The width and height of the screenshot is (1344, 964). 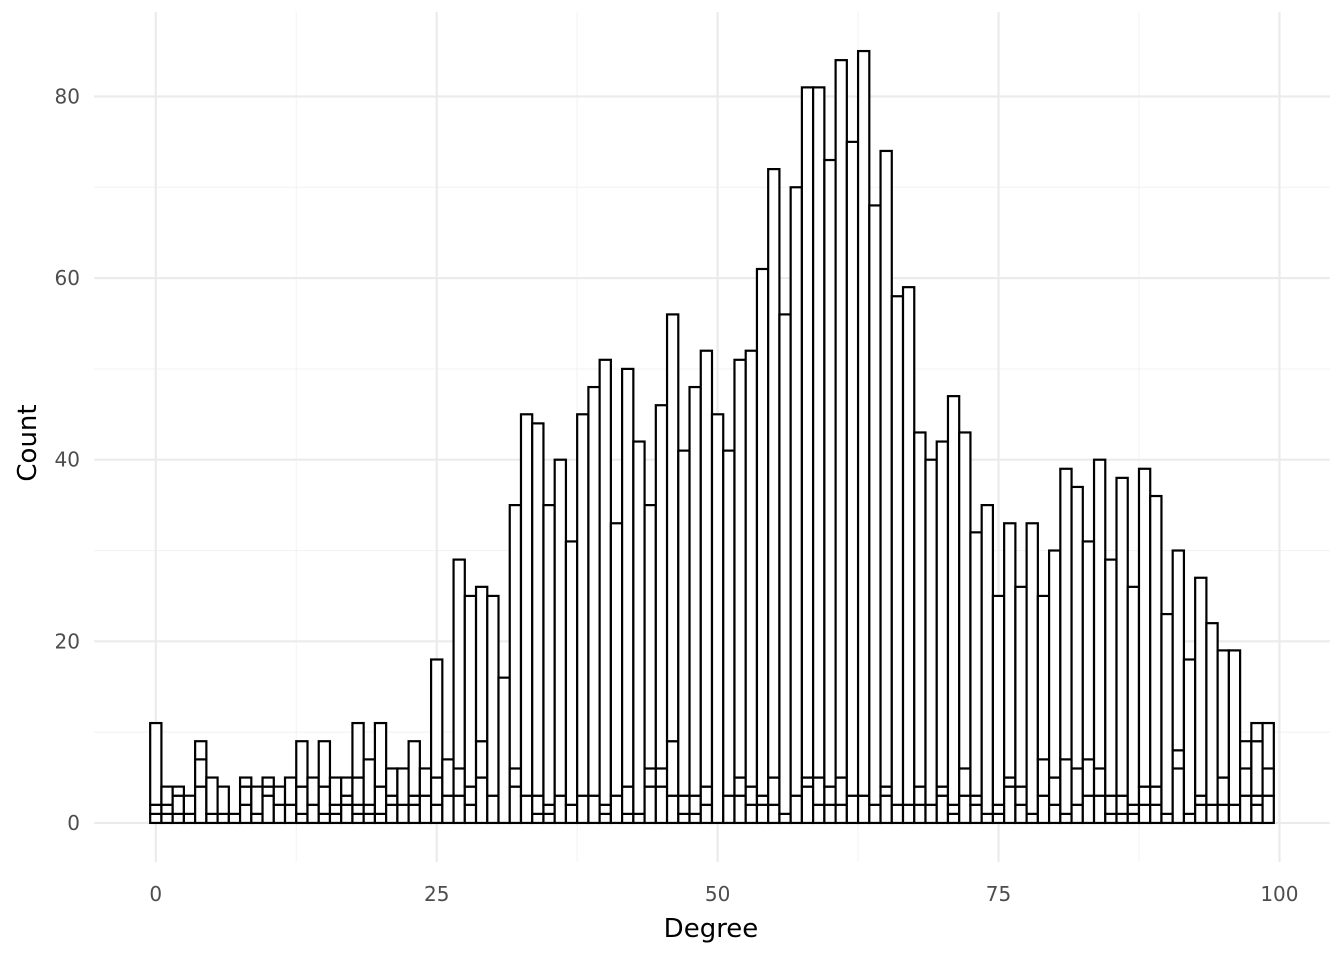 I want to click on y-tick-label: 0, so click(x=73, y=823).